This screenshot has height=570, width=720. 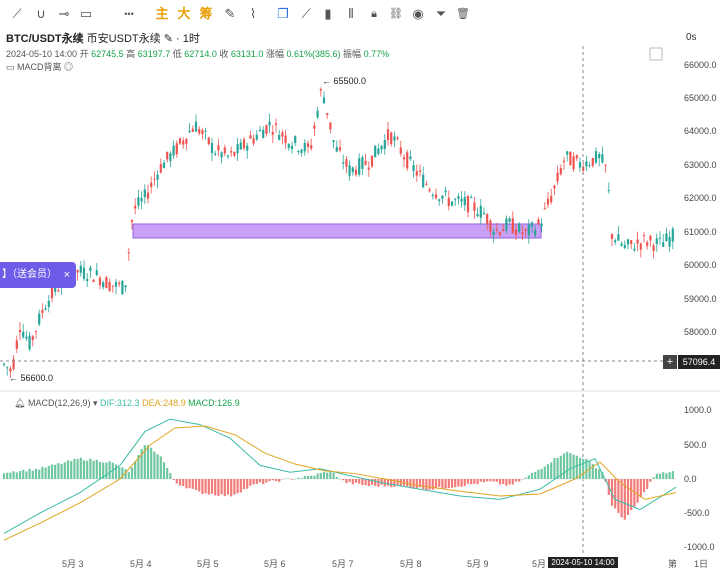 I want to click on rectangle-icon: ▭, so click(x=86, y=13).